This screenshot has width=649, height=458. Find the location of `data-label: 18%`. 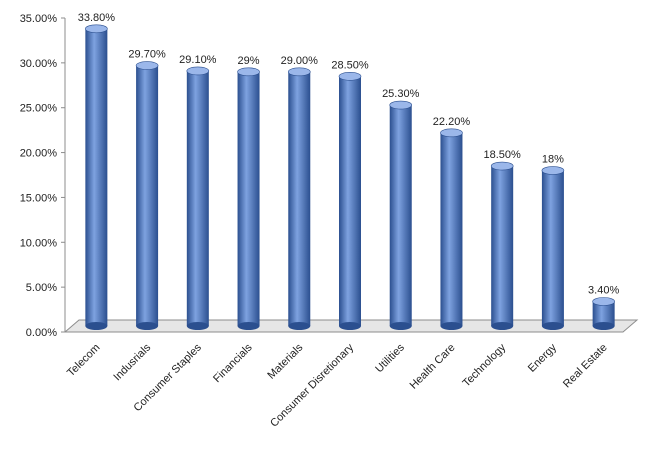

data-label: 18% is located at coordinates (553, 160).